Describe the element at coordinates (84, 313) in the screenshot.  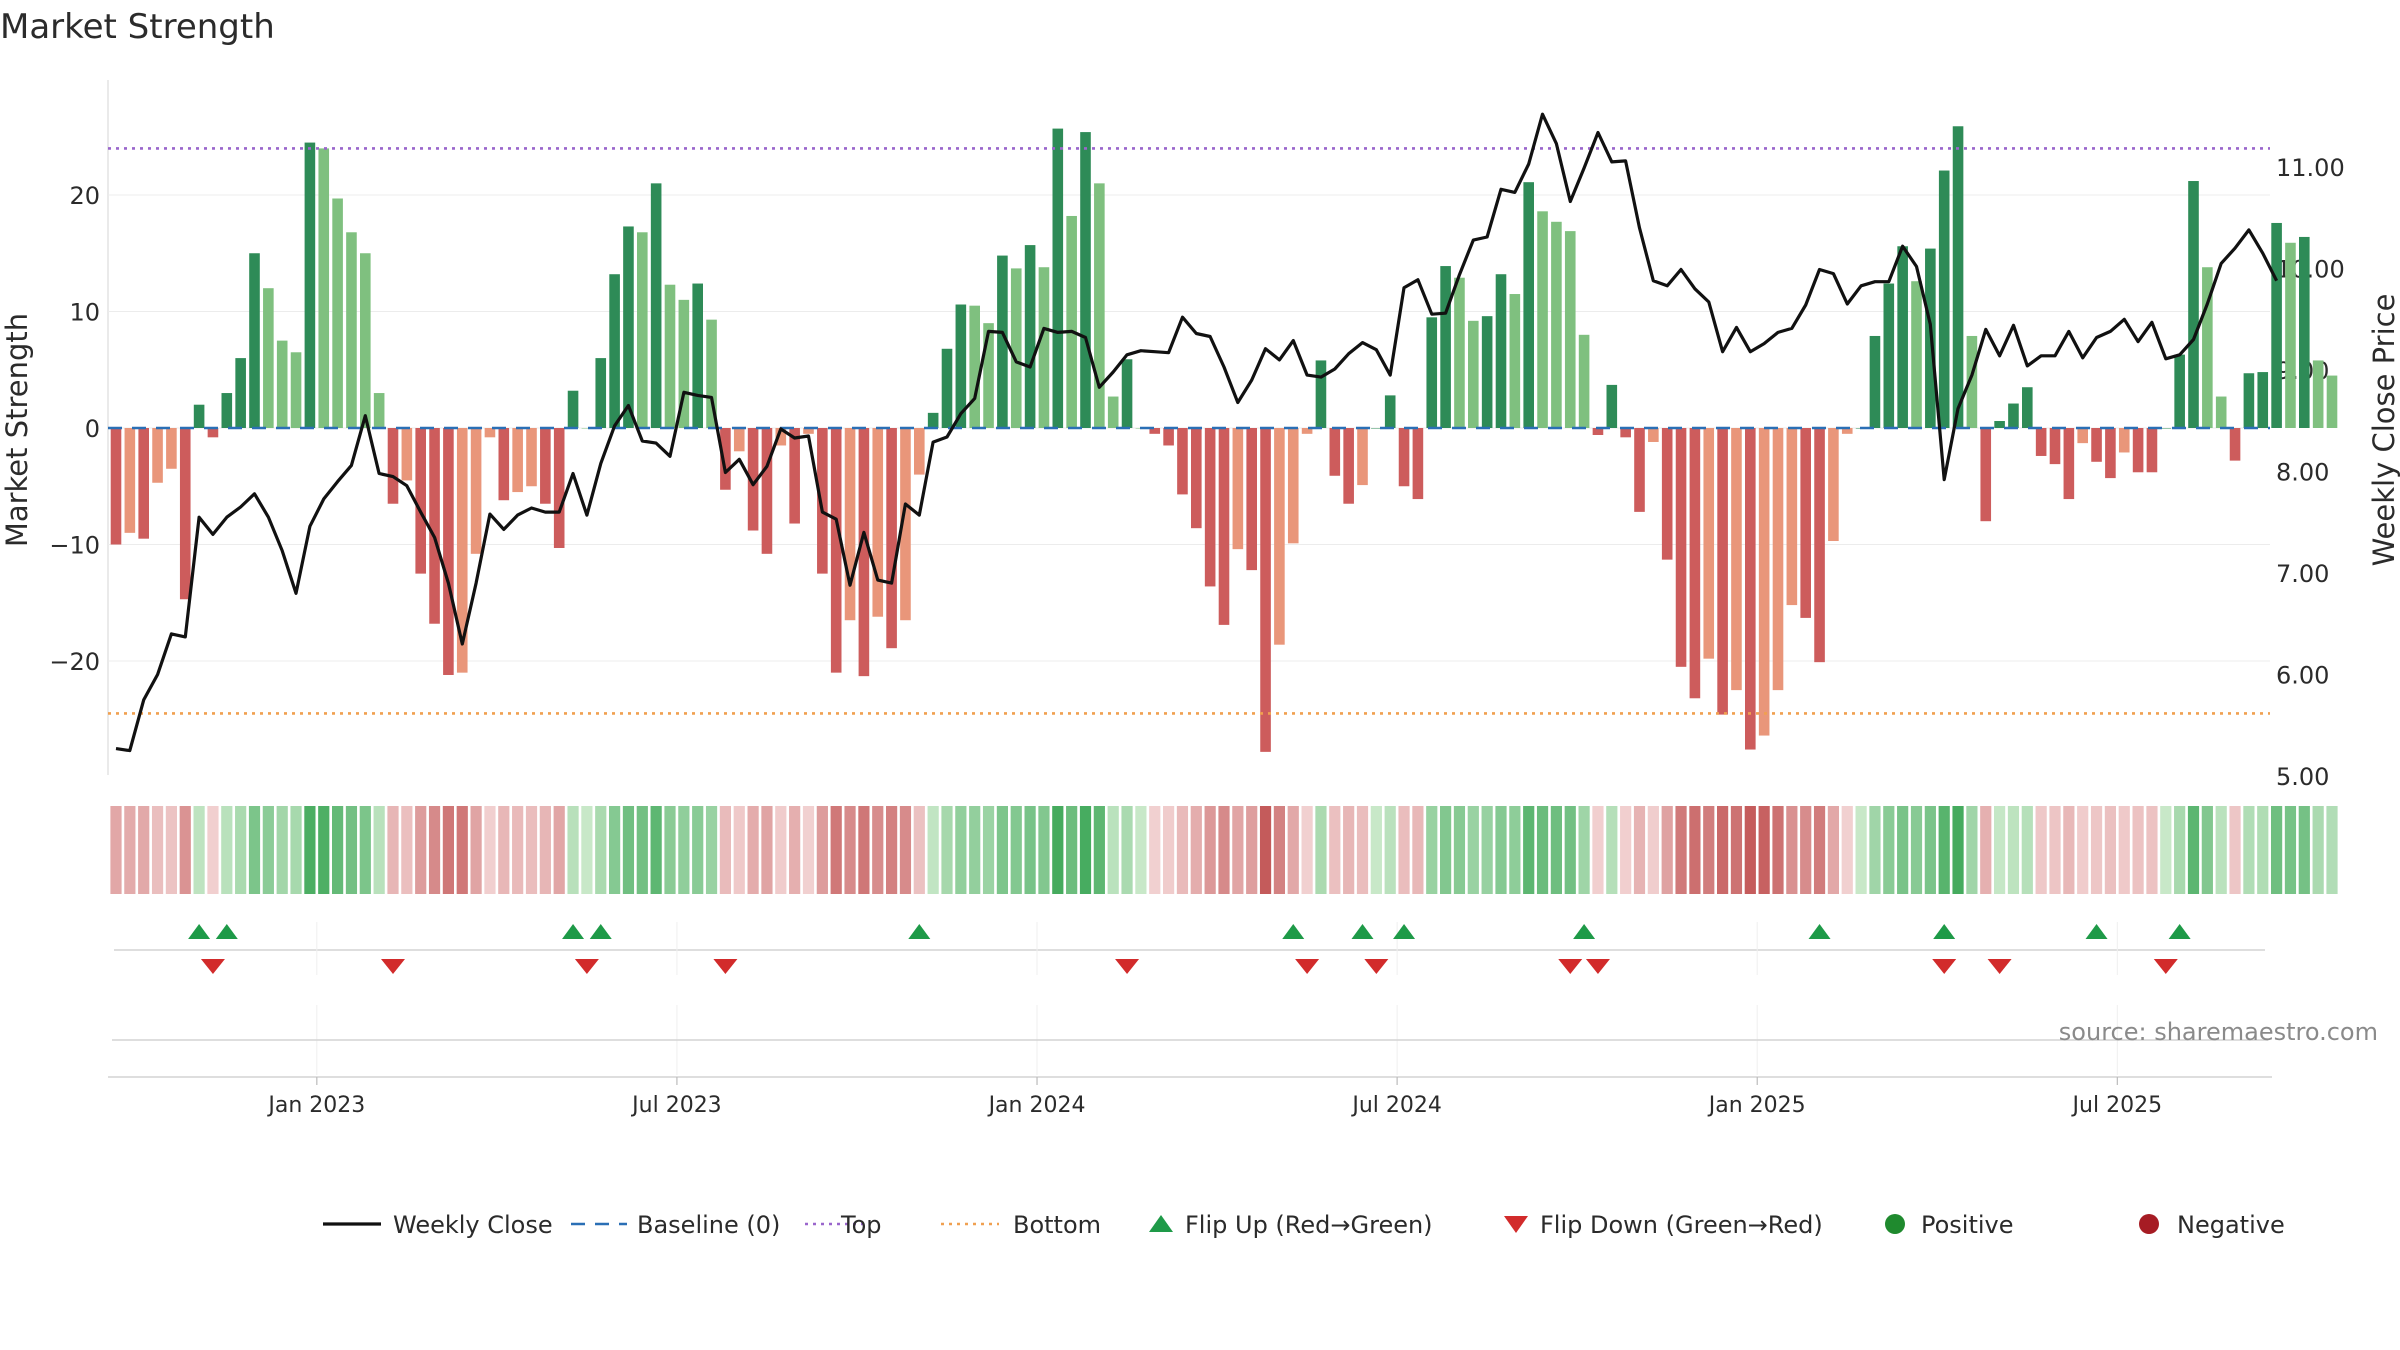
I see `left-tick-label: 10` at that location.